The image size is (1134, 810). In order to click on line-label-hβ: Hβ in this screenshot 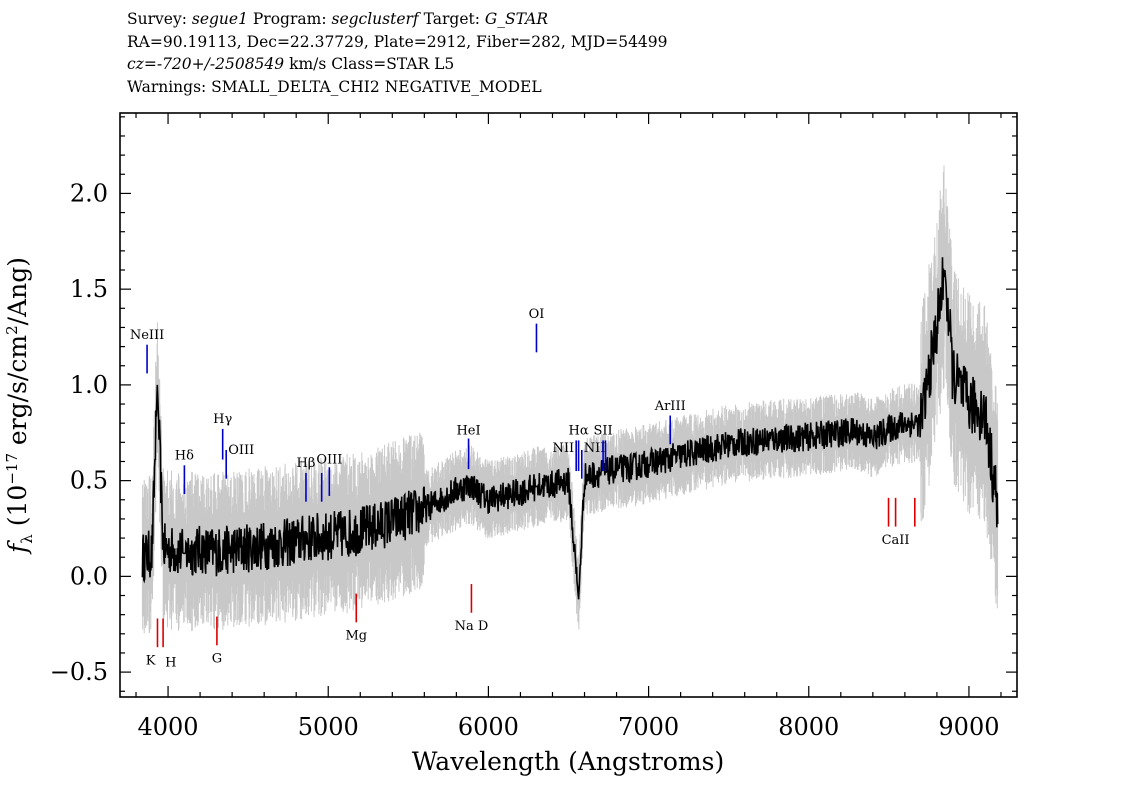, I will do `click(306, 463)`.